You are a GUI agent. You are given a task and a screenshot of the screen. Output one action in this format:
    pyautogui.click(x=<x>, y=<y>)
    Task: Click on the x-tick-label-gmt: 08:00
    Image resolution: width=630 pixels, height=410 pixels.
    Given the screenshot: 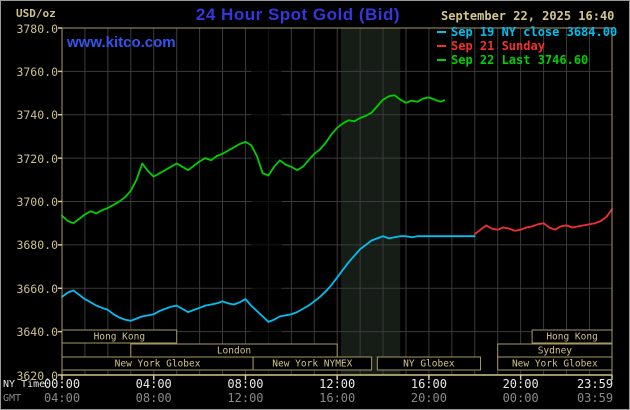 What is the action you would take?
    pyautogui.click(x=153, y=398)
    